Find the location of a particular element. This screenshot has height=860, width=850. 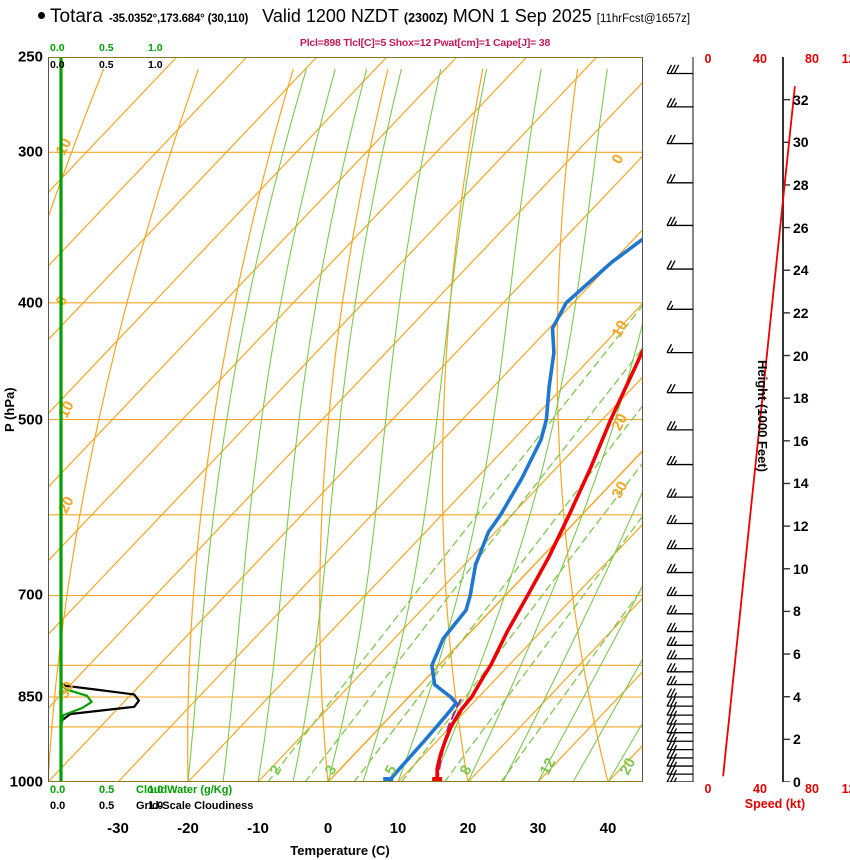

temperature-tick-0: 0 is located at coordinates (328, 828).